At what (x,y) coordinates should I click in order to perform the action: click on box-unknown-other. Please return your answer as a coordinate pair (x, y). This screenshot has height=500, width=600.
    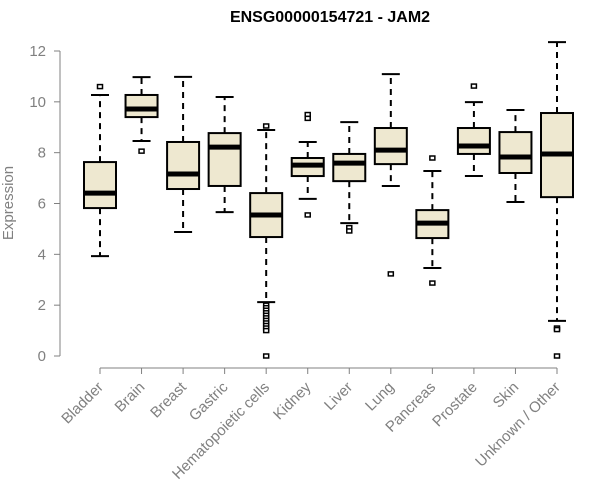
    Looking at the image, I should click on (557, 200).